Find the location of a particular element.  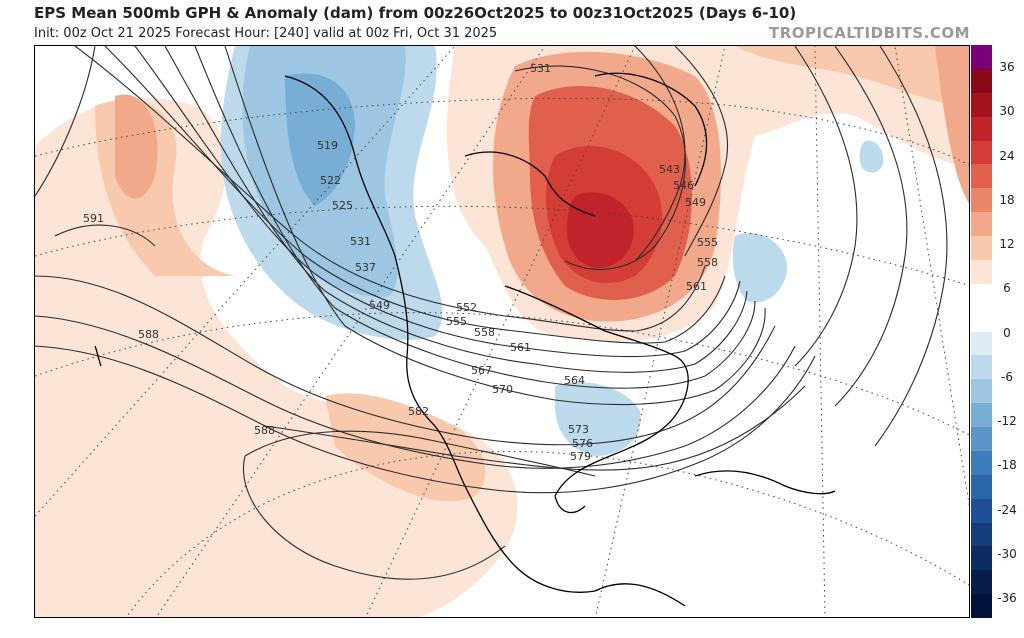

contour-label: 582 is located at coordinates (418, 411).